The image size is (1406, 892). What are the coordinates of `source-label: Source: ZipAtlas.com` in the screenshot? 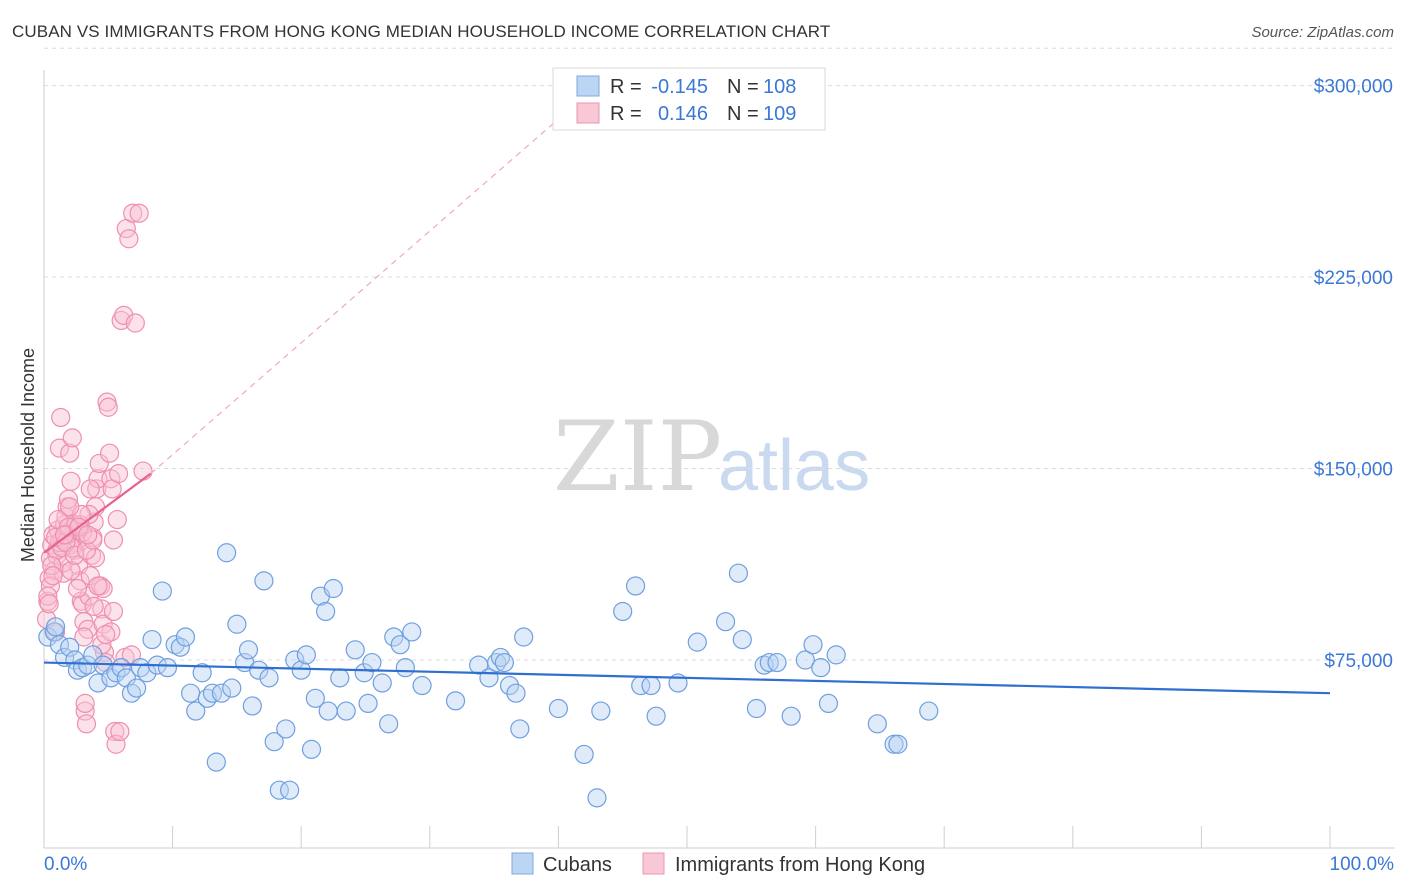 It's located at (1322, 32).